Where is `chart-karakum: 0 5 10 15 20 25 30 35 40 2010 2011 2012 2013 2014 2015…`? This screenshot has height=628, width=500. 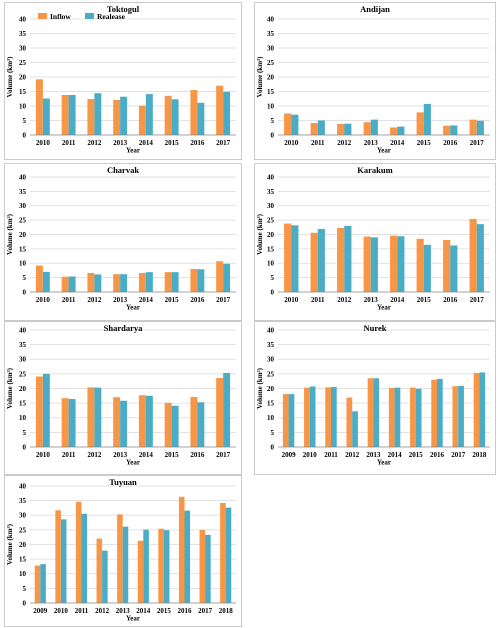 chart-karakum: 0 5 10 15 20 25 30 35 40 2010 2011 2012 2013 2014 2015… is located at coordinates (375, 242).